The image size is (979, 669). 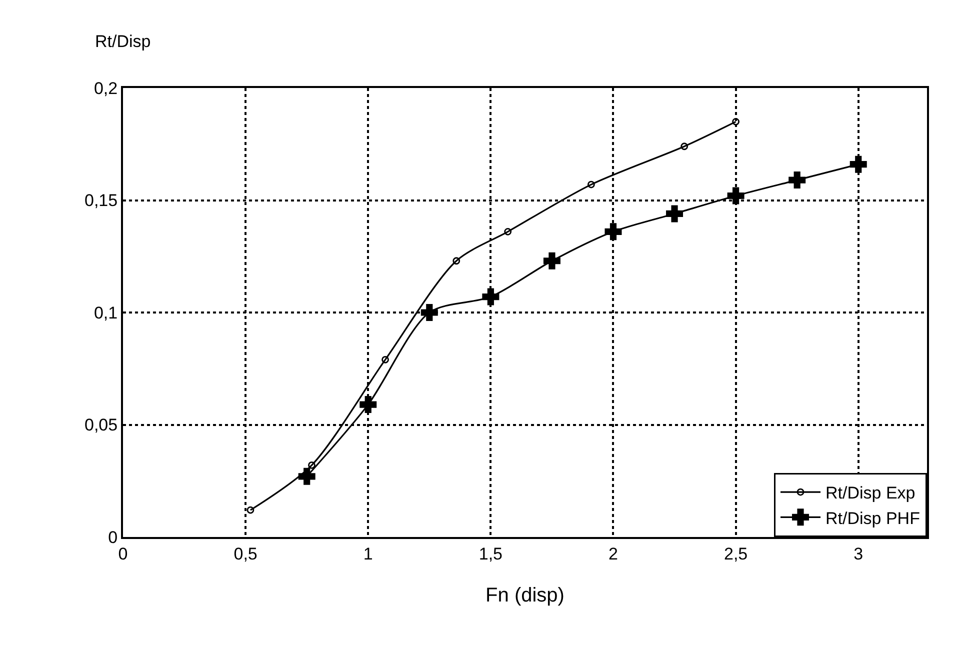 What do you see at coordinates (113, 537) in the screenshot?
I see `y-tick-label: 0` at bounding box center [113, 537].